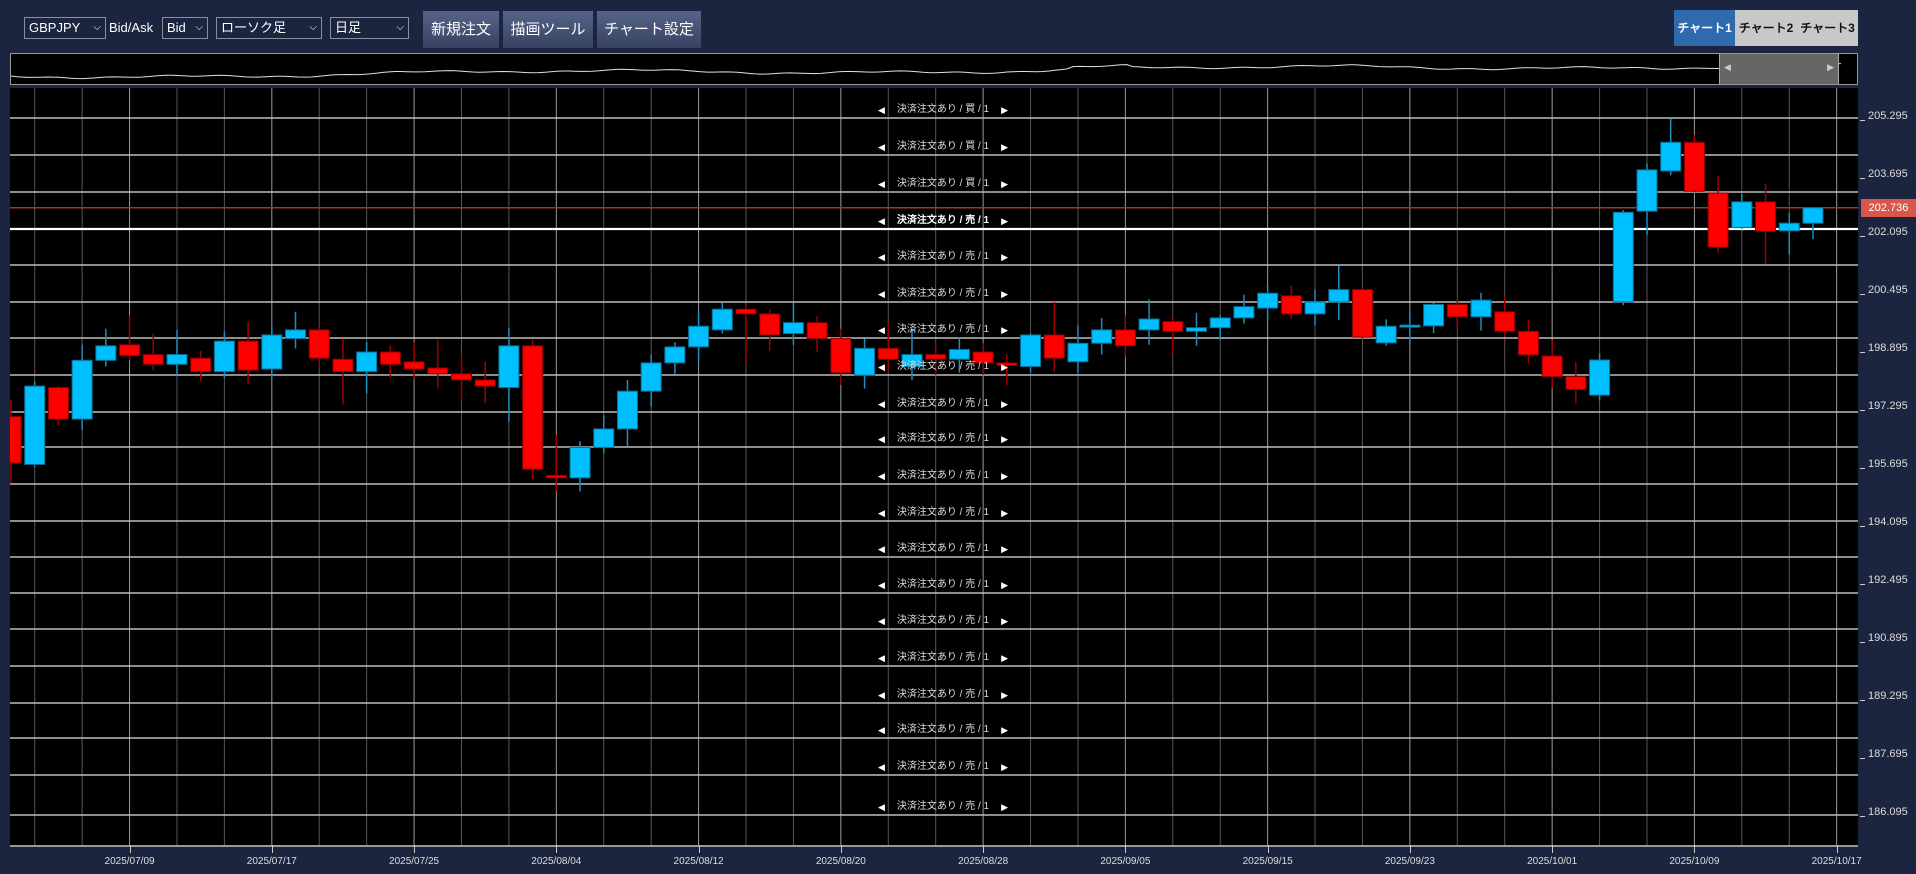 This screenshot has width=1916, height=874. I want to click on chart-type-select: ローソク足 ⌵, so click(269, 28).